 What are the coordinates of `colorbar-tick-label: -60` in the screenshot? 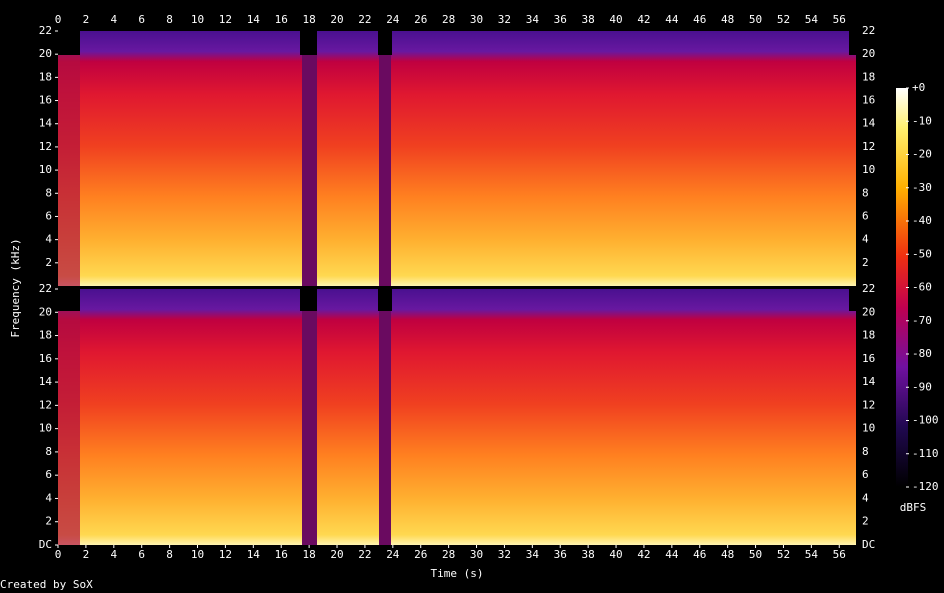 It's located at (922, 287).